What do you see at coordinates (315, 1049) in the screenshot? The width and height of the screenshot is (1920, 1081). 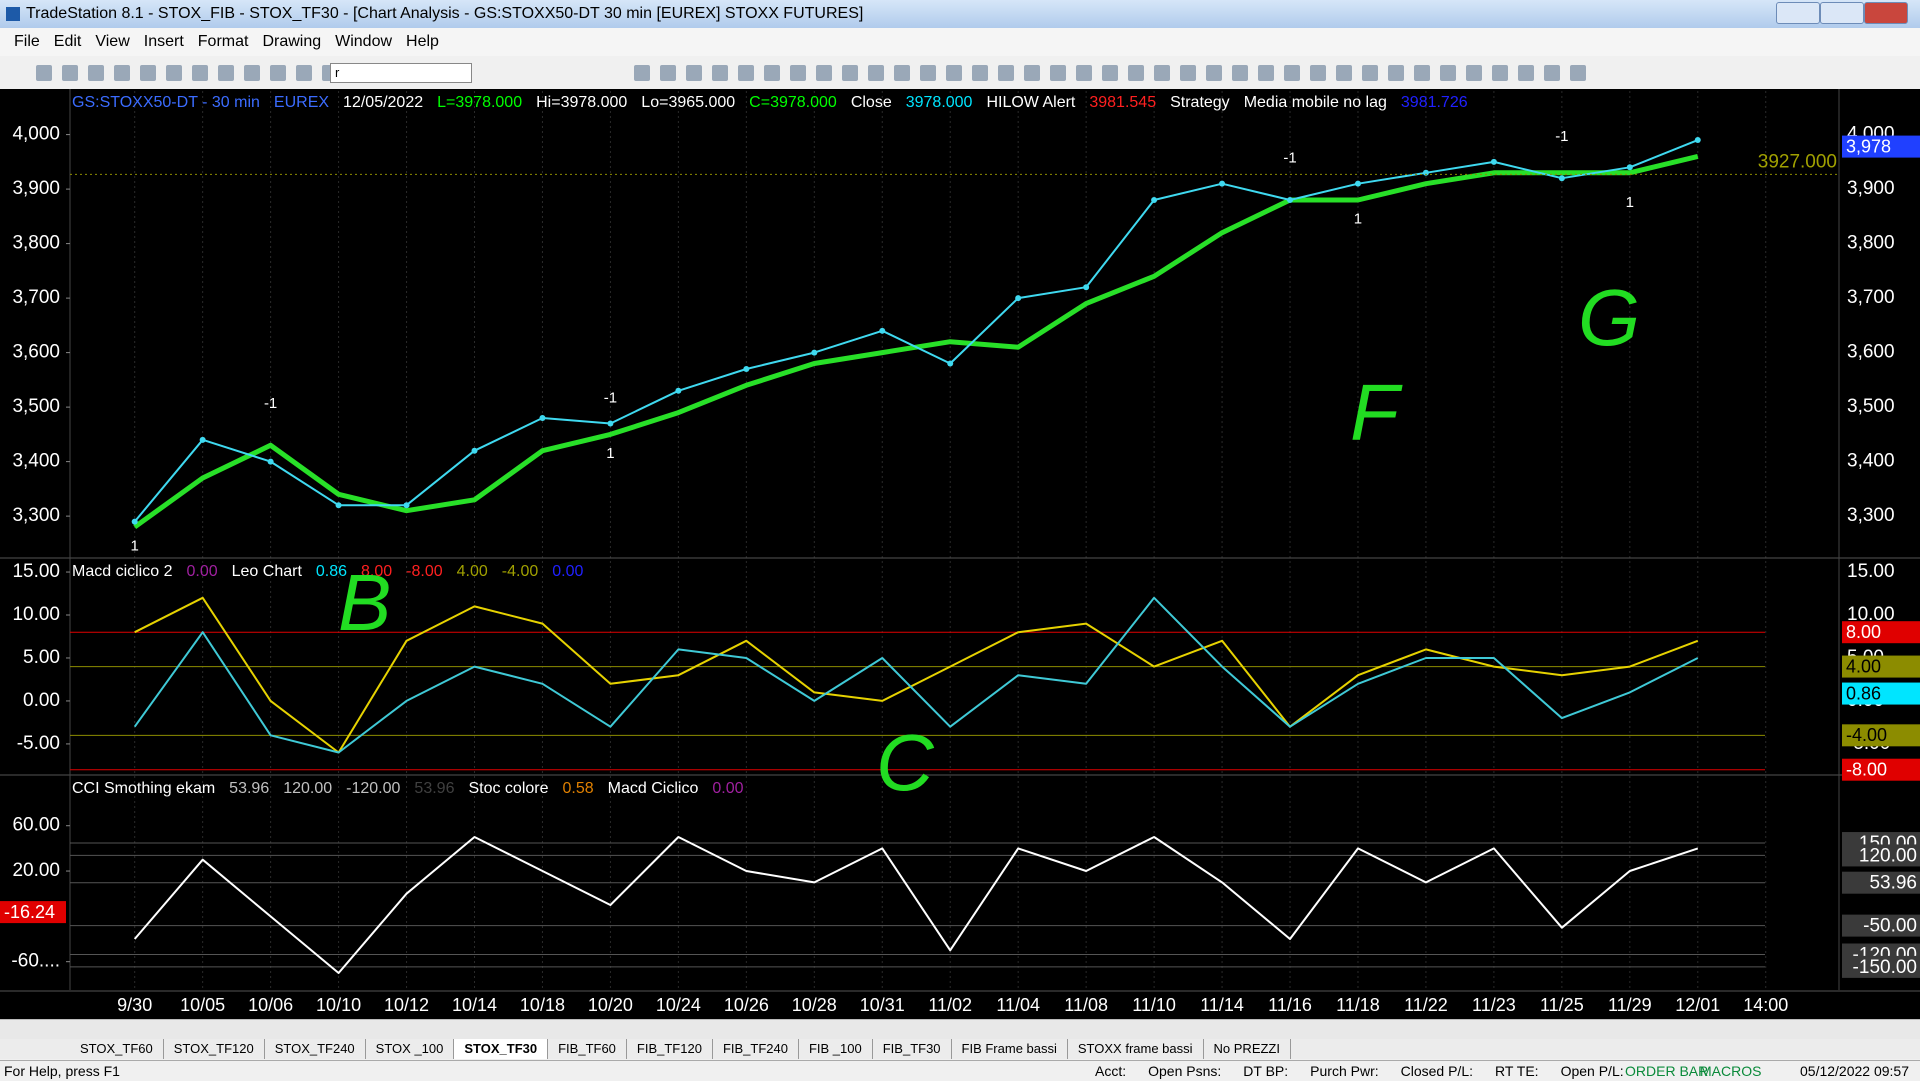 I see `workspace-tab: STOX_TF240` at bounding box center [315, 1049].